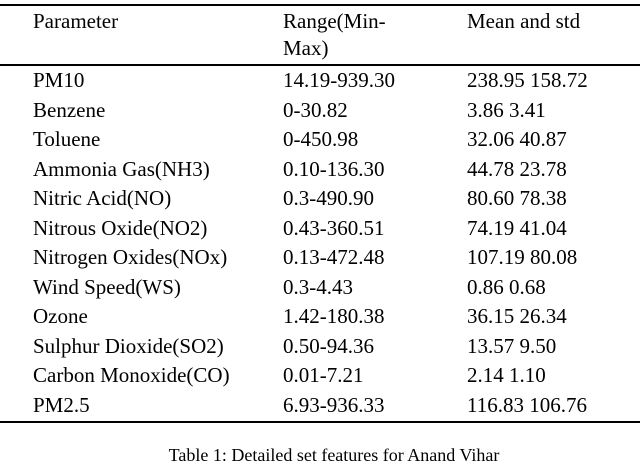 The height and width of the screenshot is (465, 640). Describe the element at coordinates (522, 257) in the screenshot. I see `cell-mean-std: 107.19 80.08` at that location.